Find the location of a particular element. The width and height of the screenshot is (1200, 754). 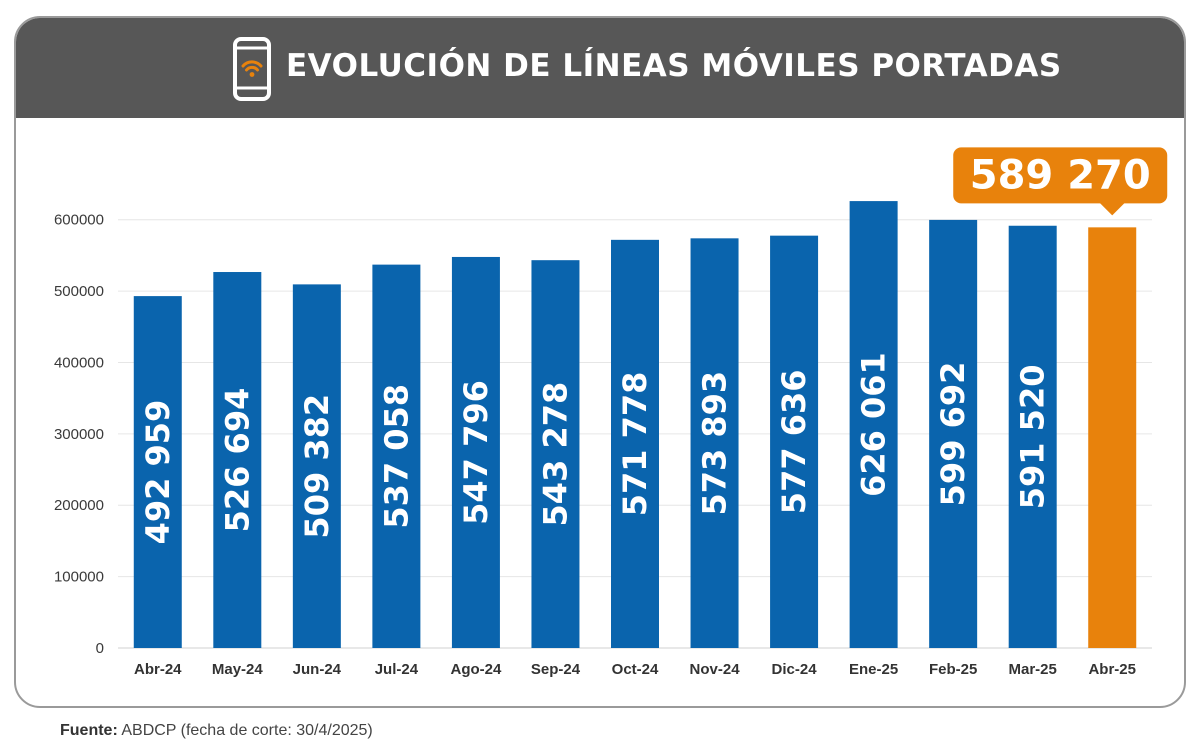

y-tick-label: 0 is located at coordinates (100, 648).